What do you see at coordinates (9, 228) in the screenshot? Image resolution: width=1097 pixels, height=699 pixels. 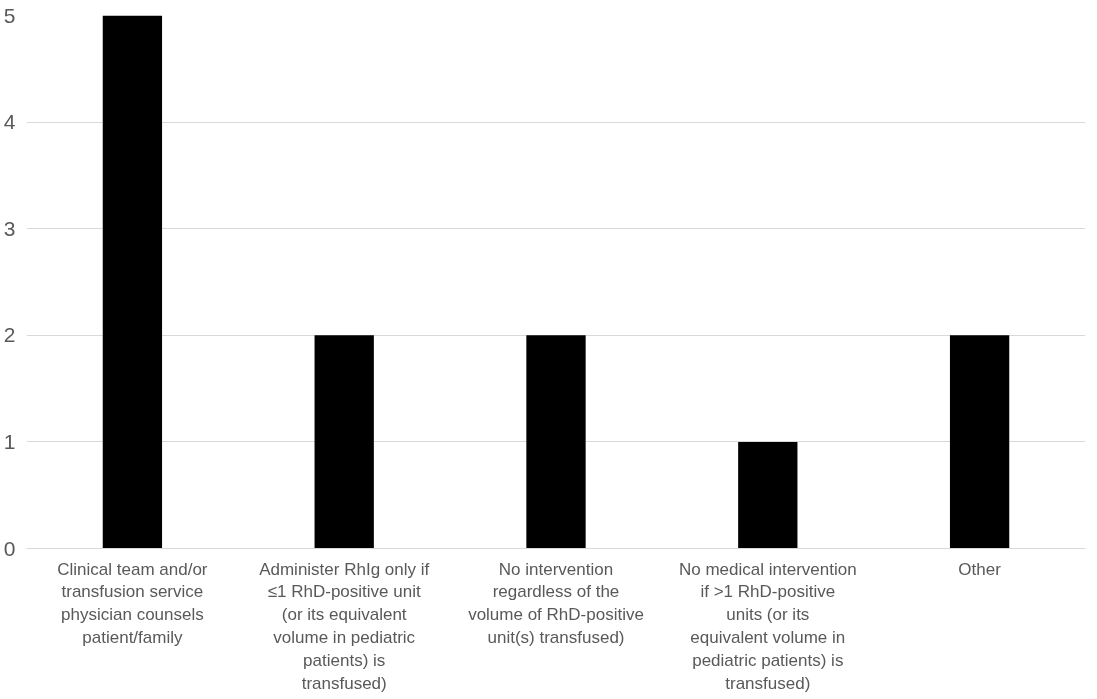 I see `y-tick-label: 3` at bounding box center [9, 228].